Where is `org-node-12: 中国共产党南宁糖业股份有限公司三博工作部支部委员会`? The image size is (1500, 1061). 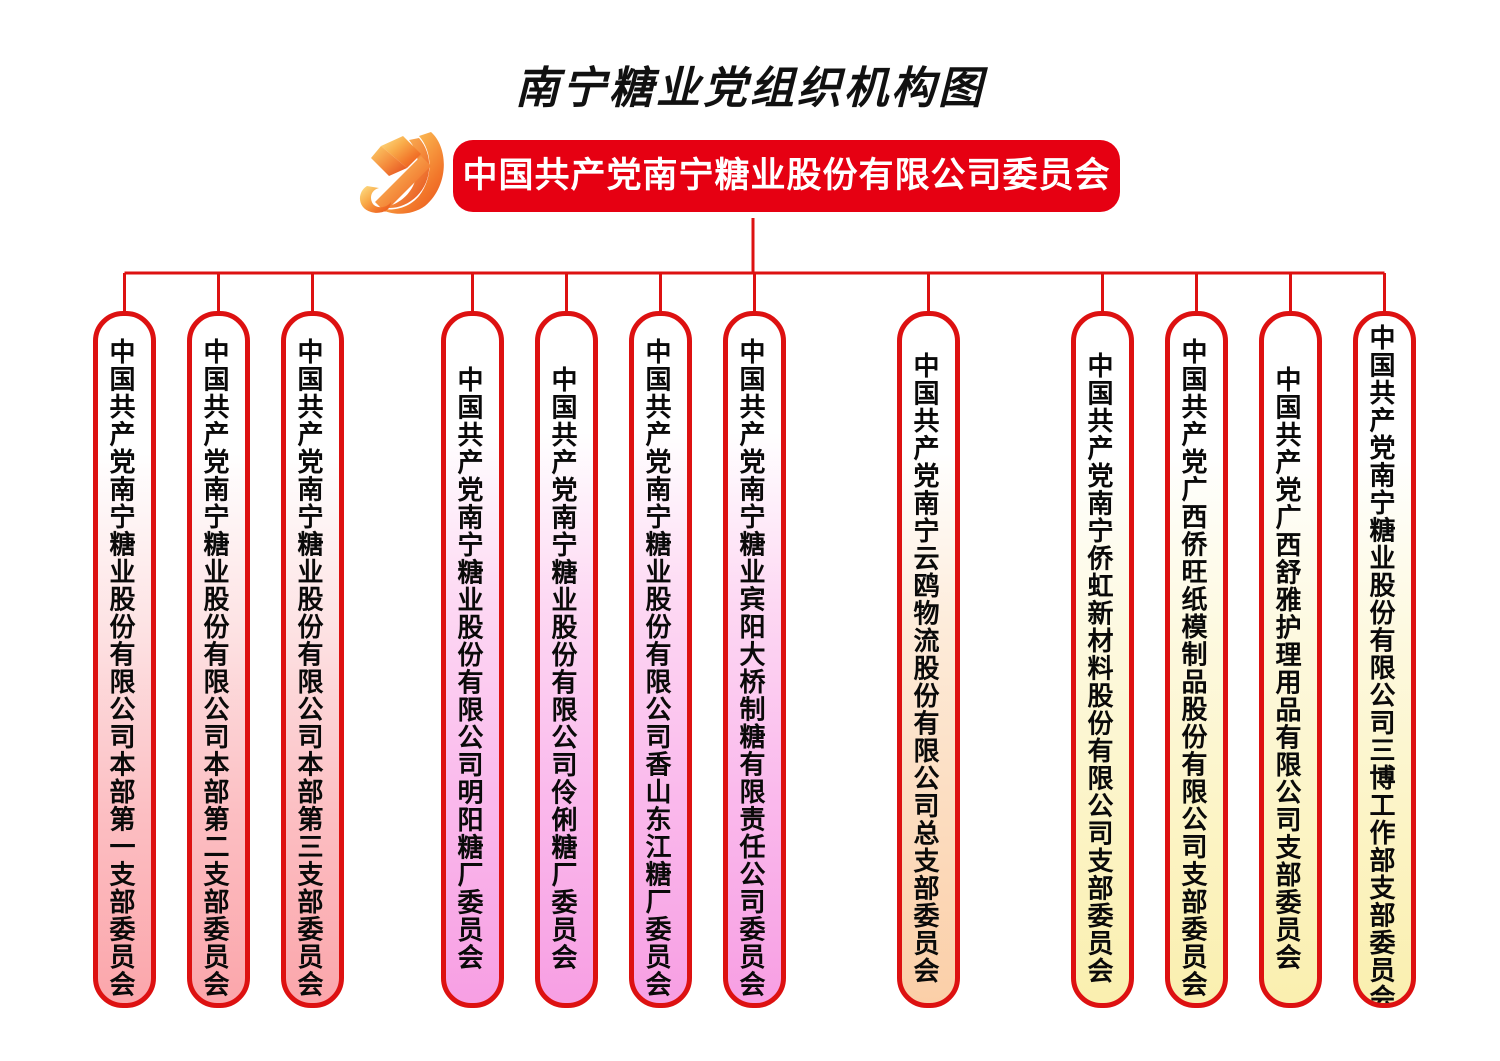
org-node-12: 中国共产党南宁糖业股份有限公司三博工作部支部委员会 is located at coordinates (1384, 659).